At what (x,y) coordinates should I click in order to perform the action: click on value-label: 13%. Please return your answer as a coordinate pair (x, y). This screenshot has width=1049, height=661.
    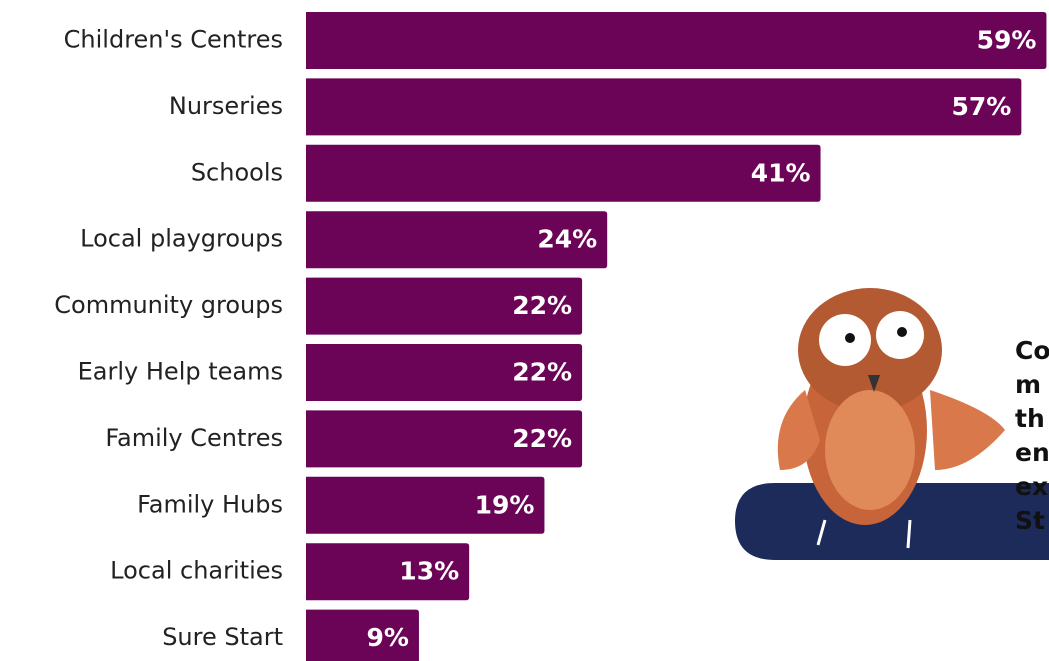
    Looking at the image, I should click on (429, 571).